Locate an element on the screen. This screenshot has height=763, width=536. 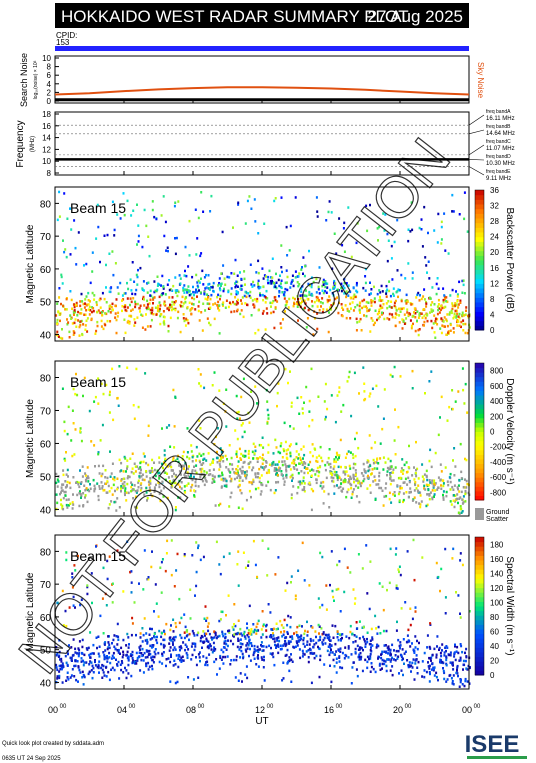
ut-tick-minutes: 00 is located at coordinates (201, 707).